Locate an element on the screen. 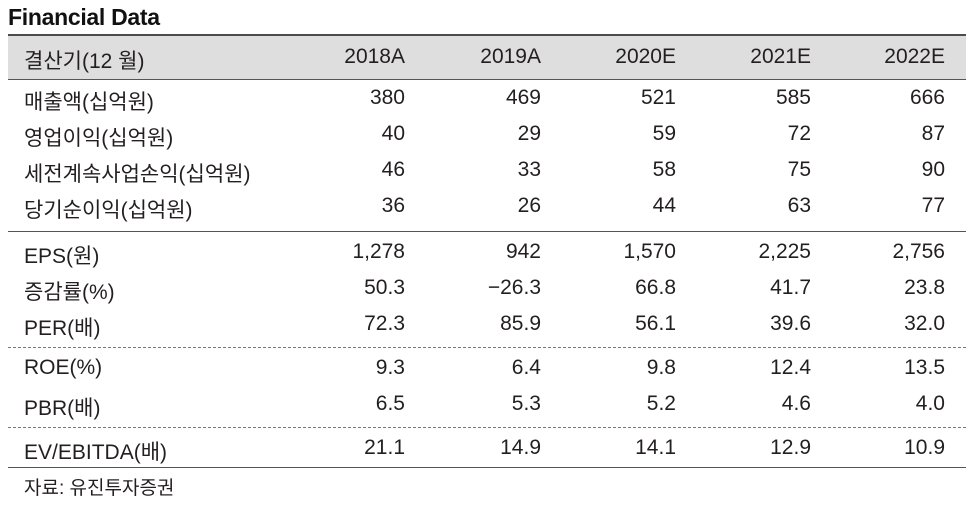 The width and height of the screenshot is (971, 510). header-row: 결산기(12 월) 2018A 2019A 2020E 2021E 2022E is located at coordinates (485, 54).